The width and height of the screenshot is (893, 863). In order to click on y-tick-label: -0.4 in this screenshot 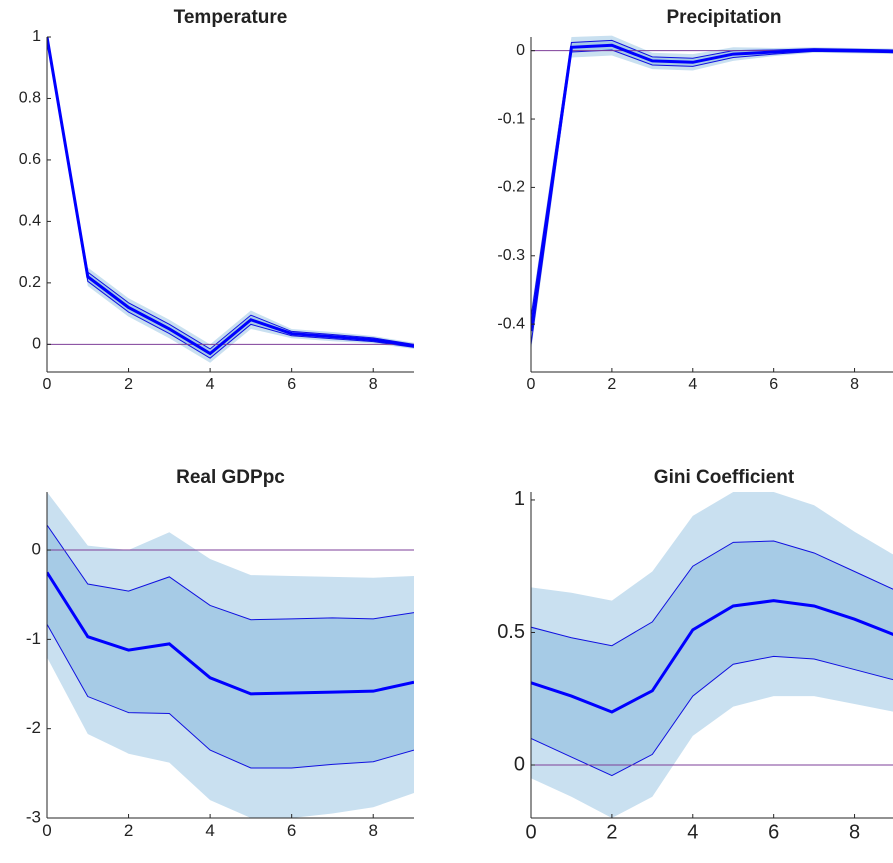, I will do `click(511, 323)`.